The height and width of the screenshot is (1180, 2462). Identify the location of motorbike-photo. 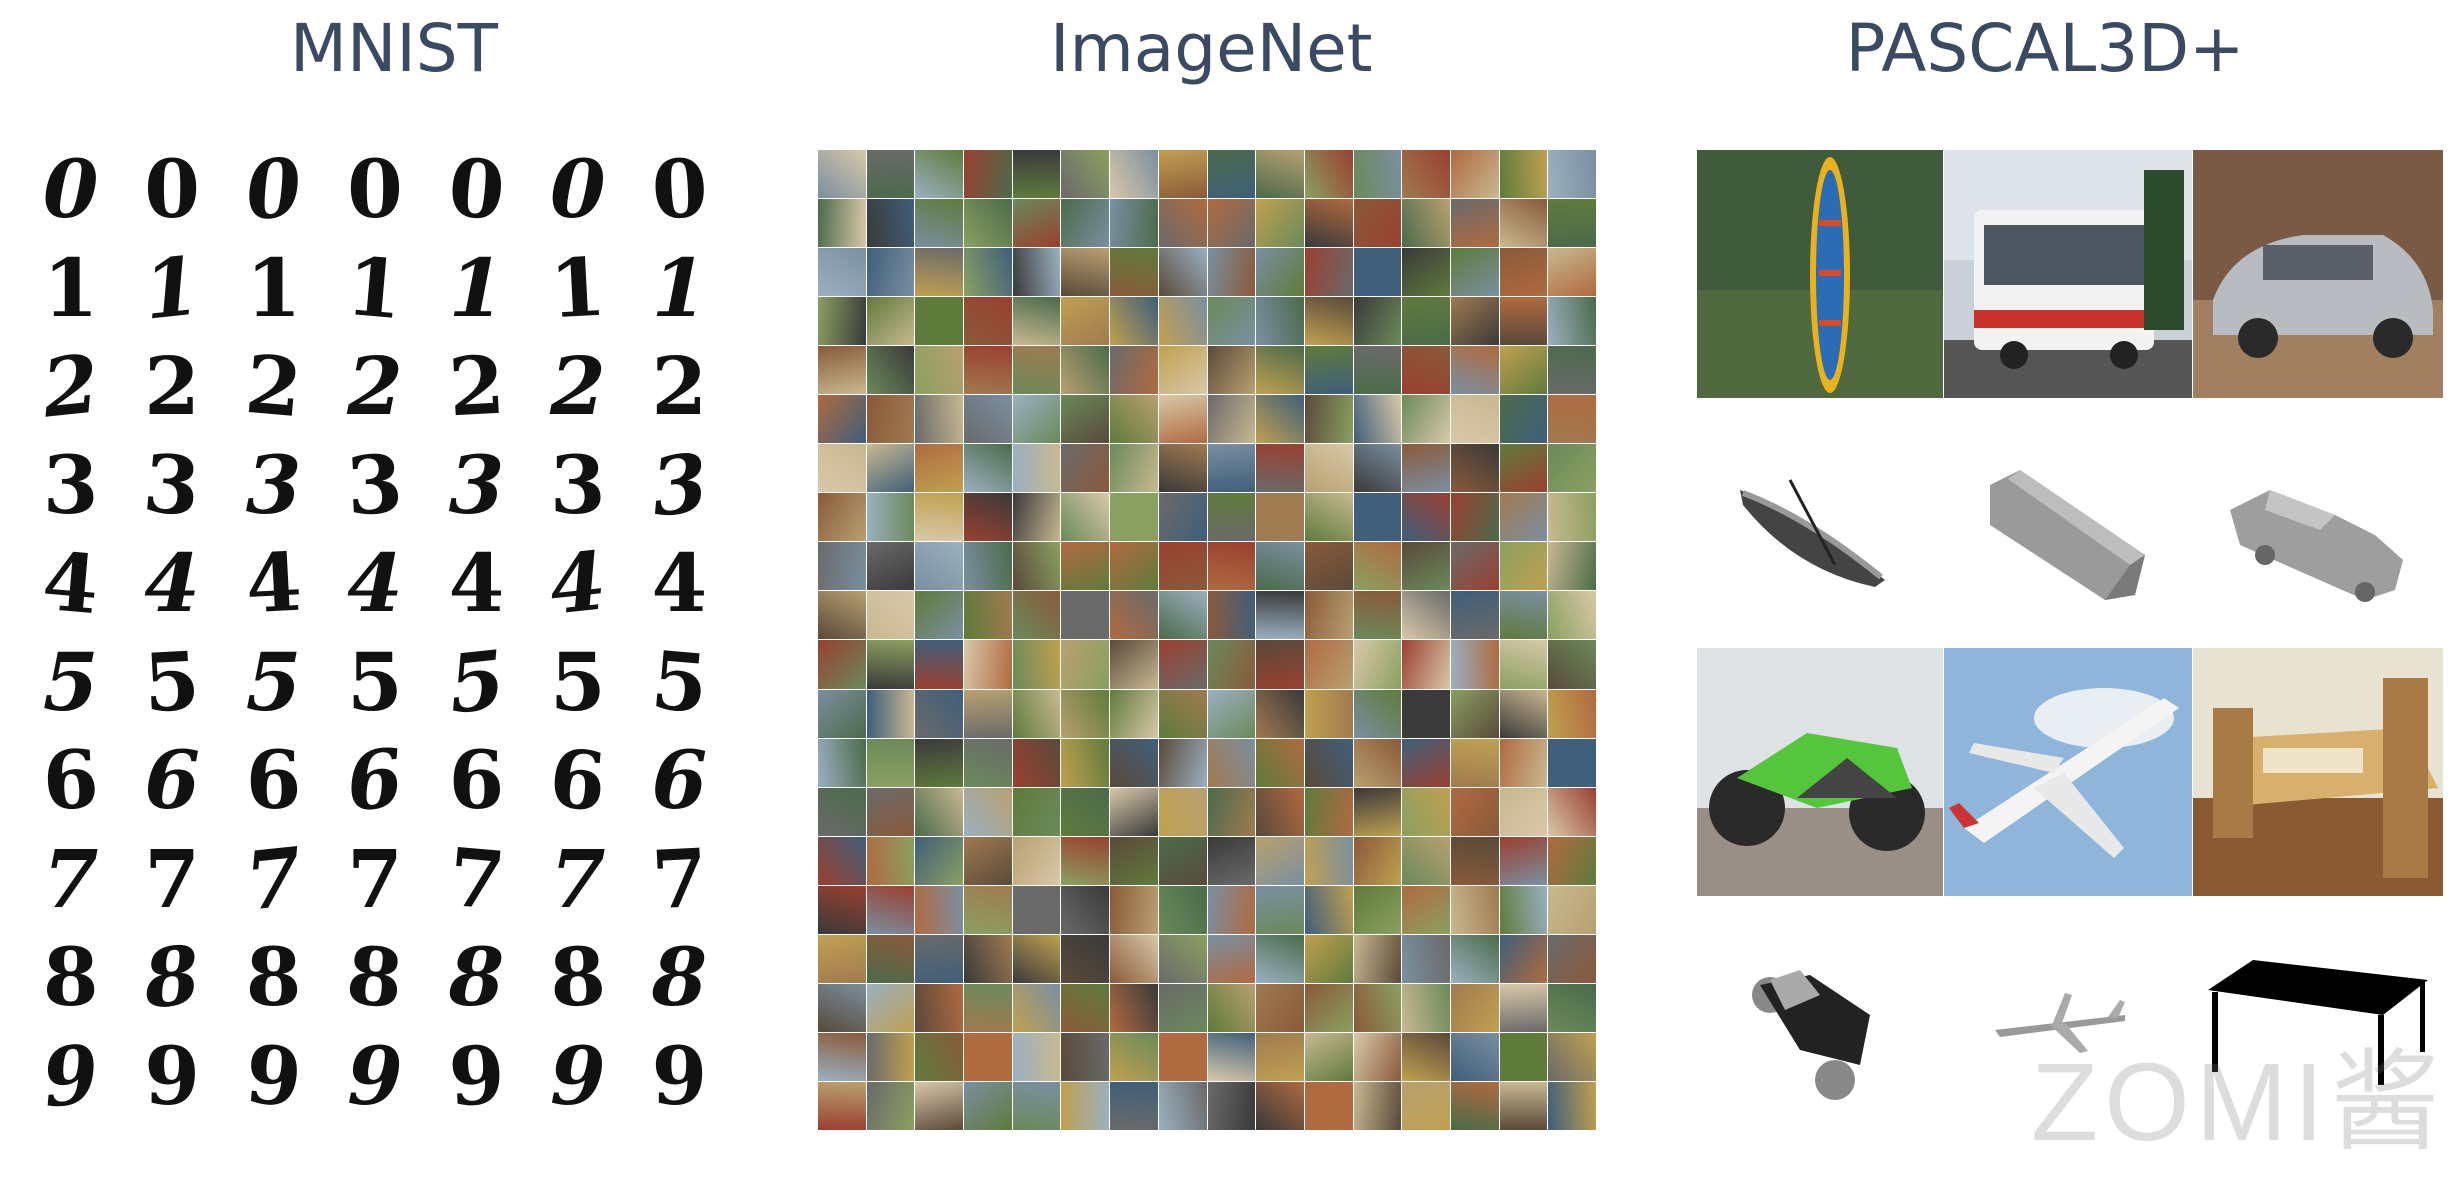
(1820, 772).